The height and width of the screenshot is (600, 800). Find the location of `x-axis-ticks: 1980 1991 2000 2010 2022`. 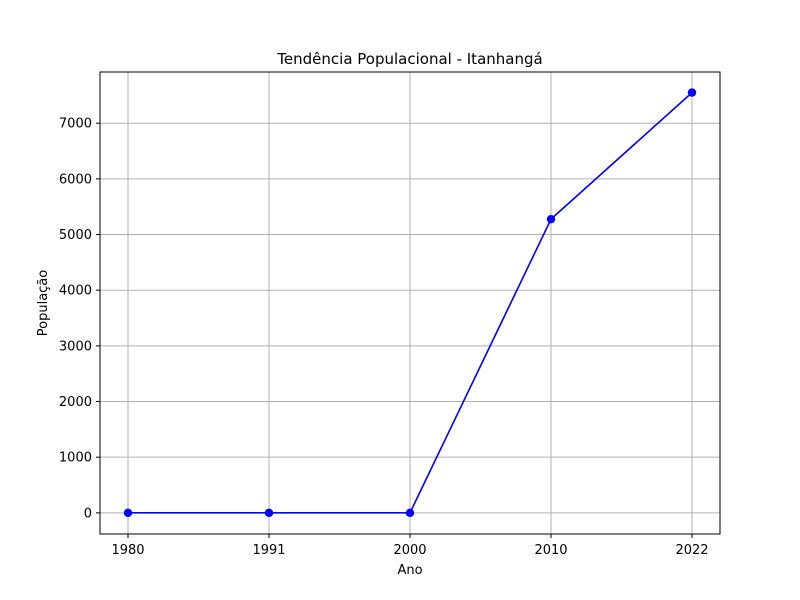

x-axis-ticks: 1980 1991 2000 2010 2022 is located at coordinates (410, 546).